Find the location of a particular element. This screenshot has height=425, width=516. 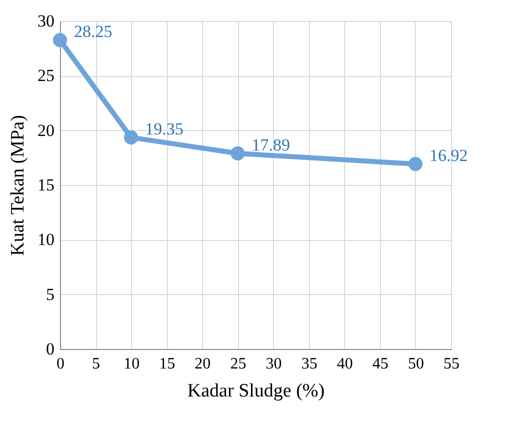

y-tick-label: 30 is located at coordinates (46, 21).